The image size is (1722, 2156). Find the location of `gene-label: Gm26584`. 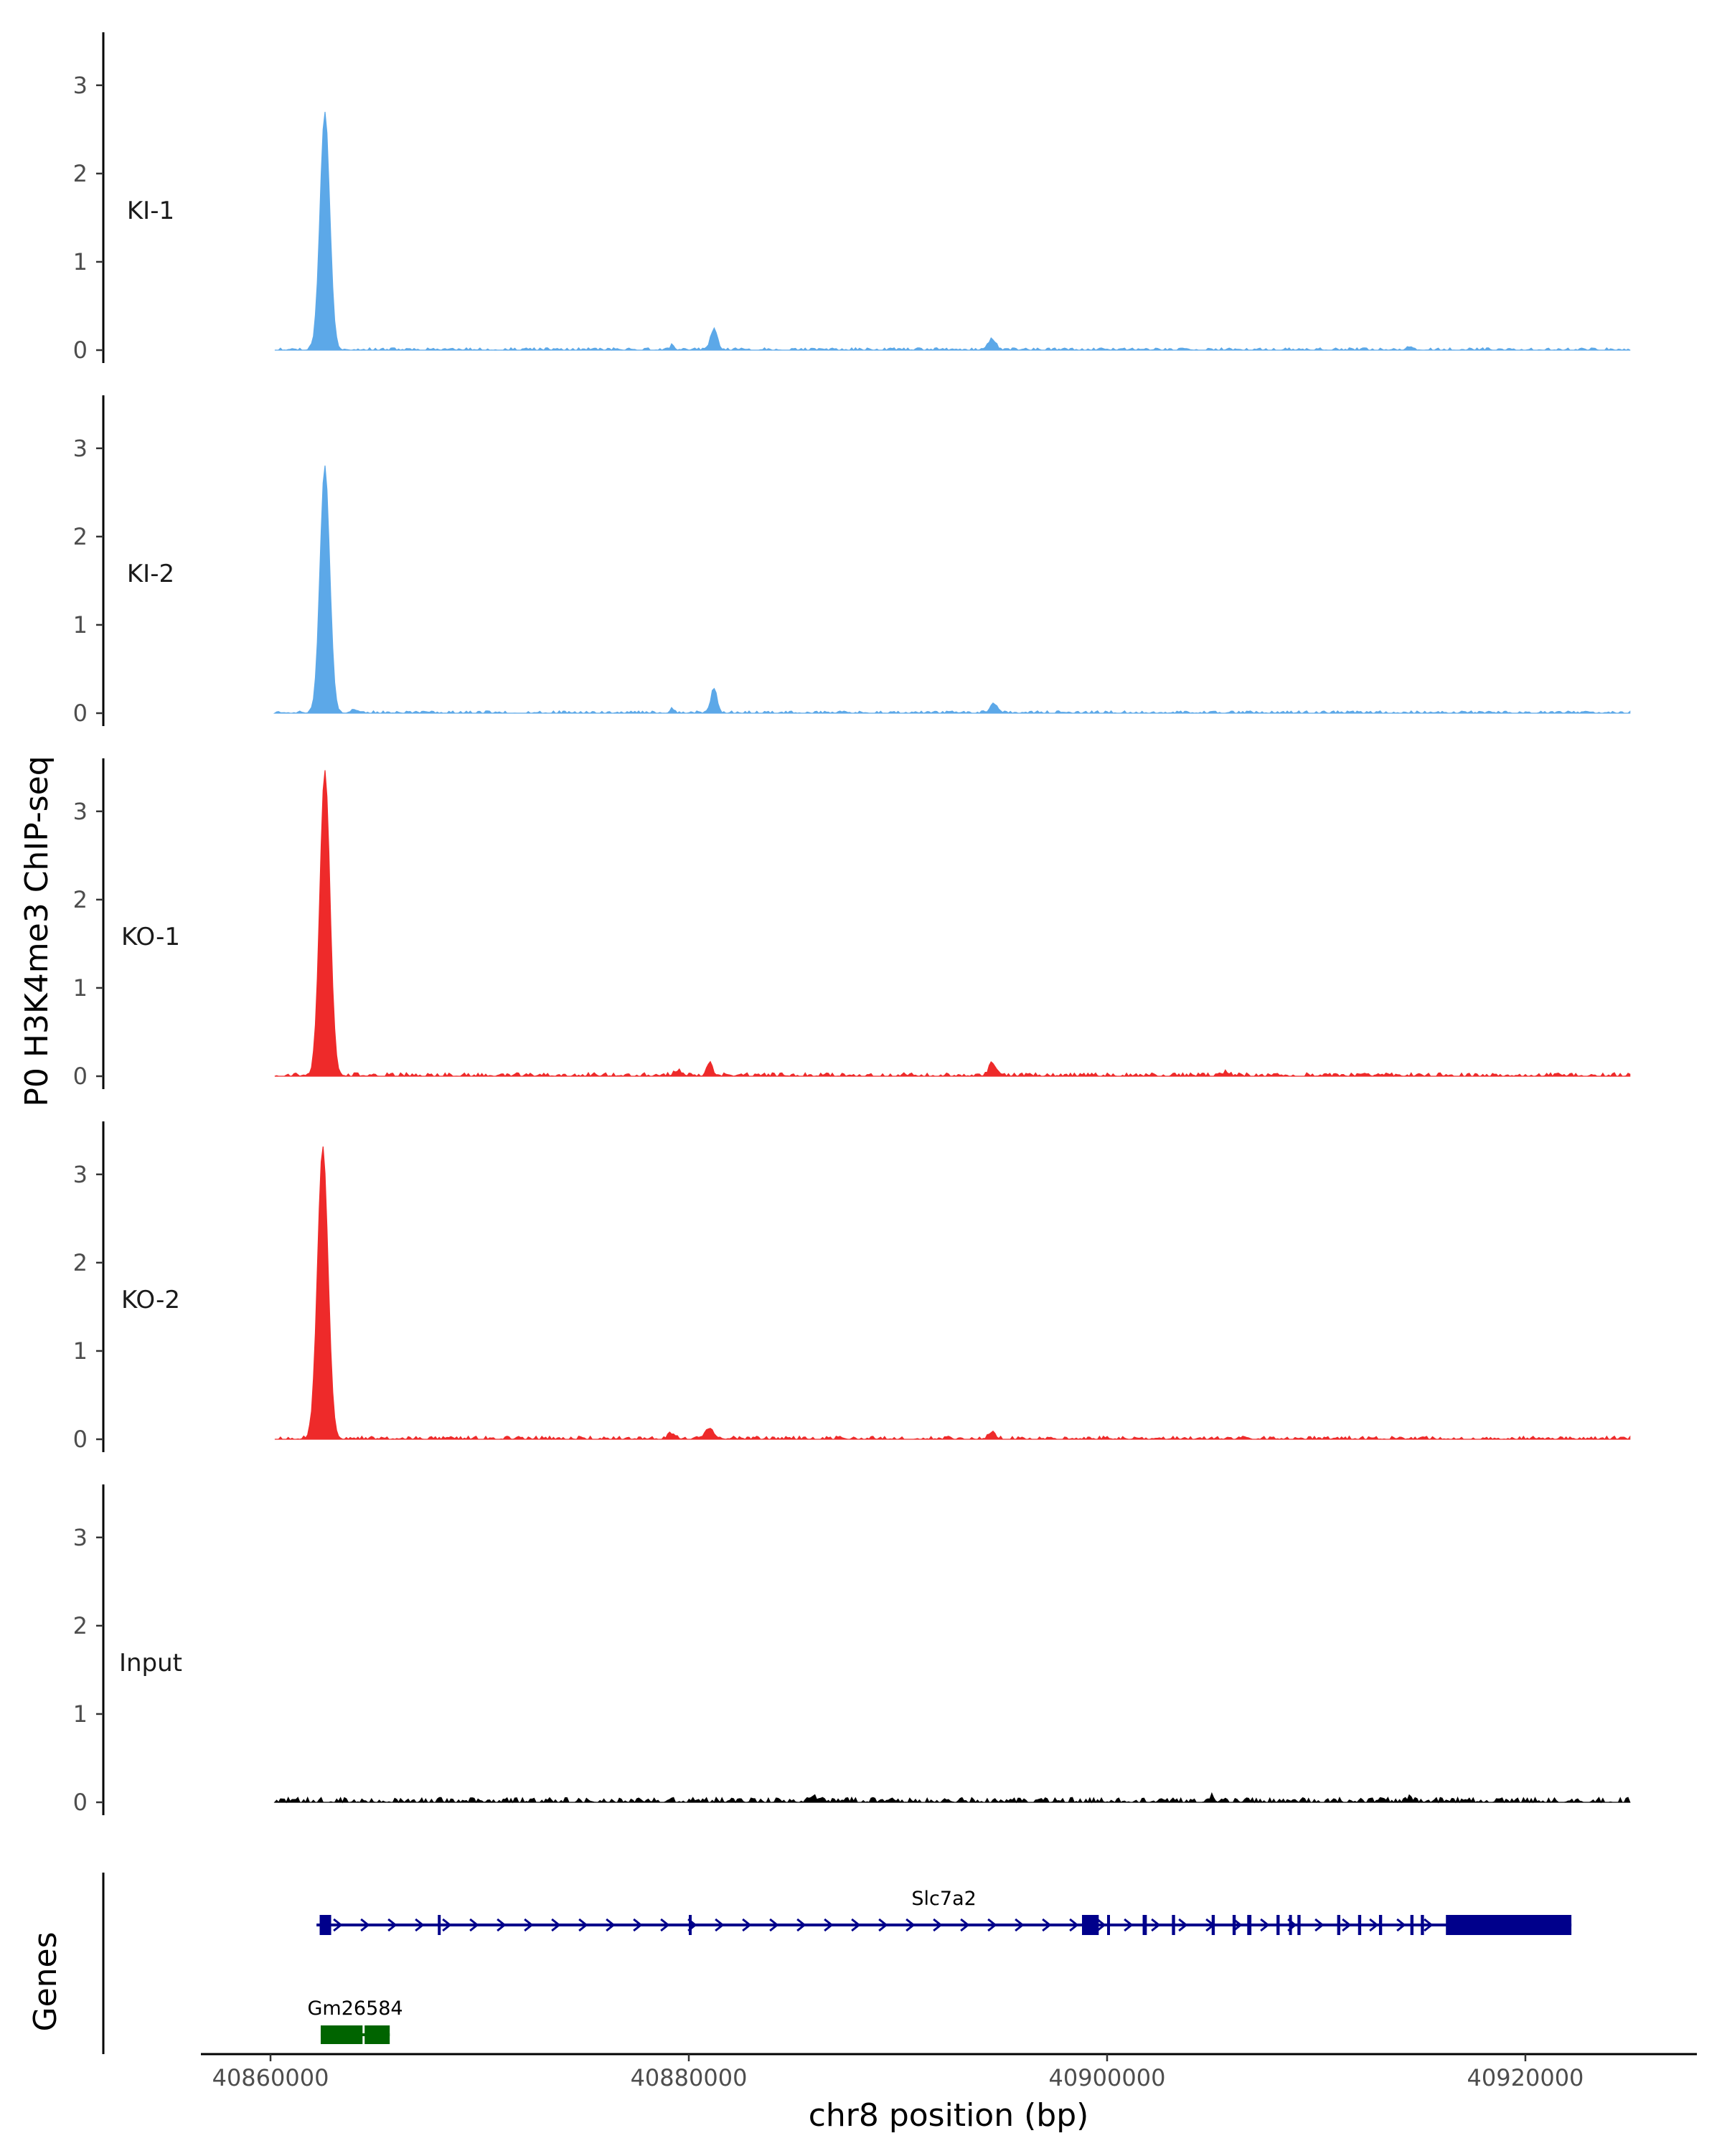

gene-label: Gm26584 is located at coordinates (356, 2009).